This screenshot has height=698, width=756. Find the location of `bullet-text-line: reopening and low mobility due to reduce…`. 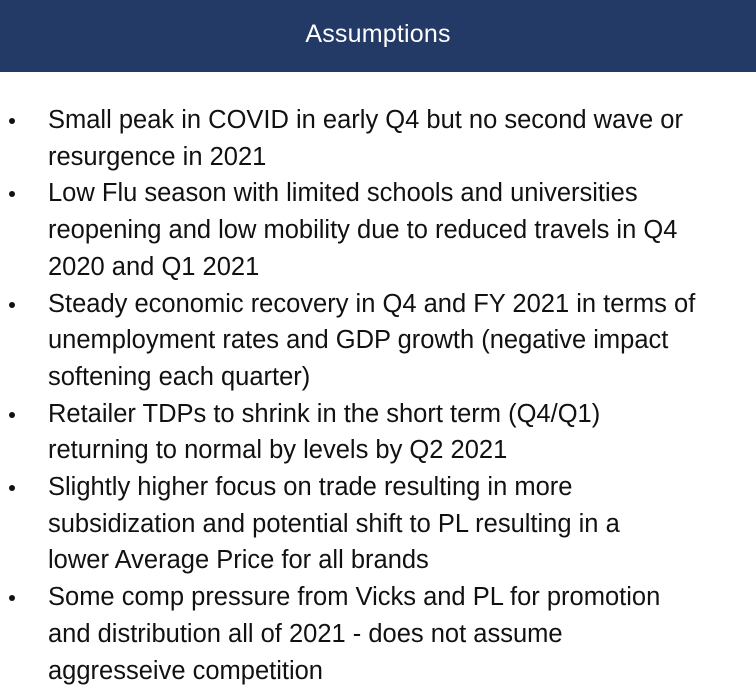

bullet-text-line: reopening and low mobility due to reduce… is located at coordinates (363, 230).